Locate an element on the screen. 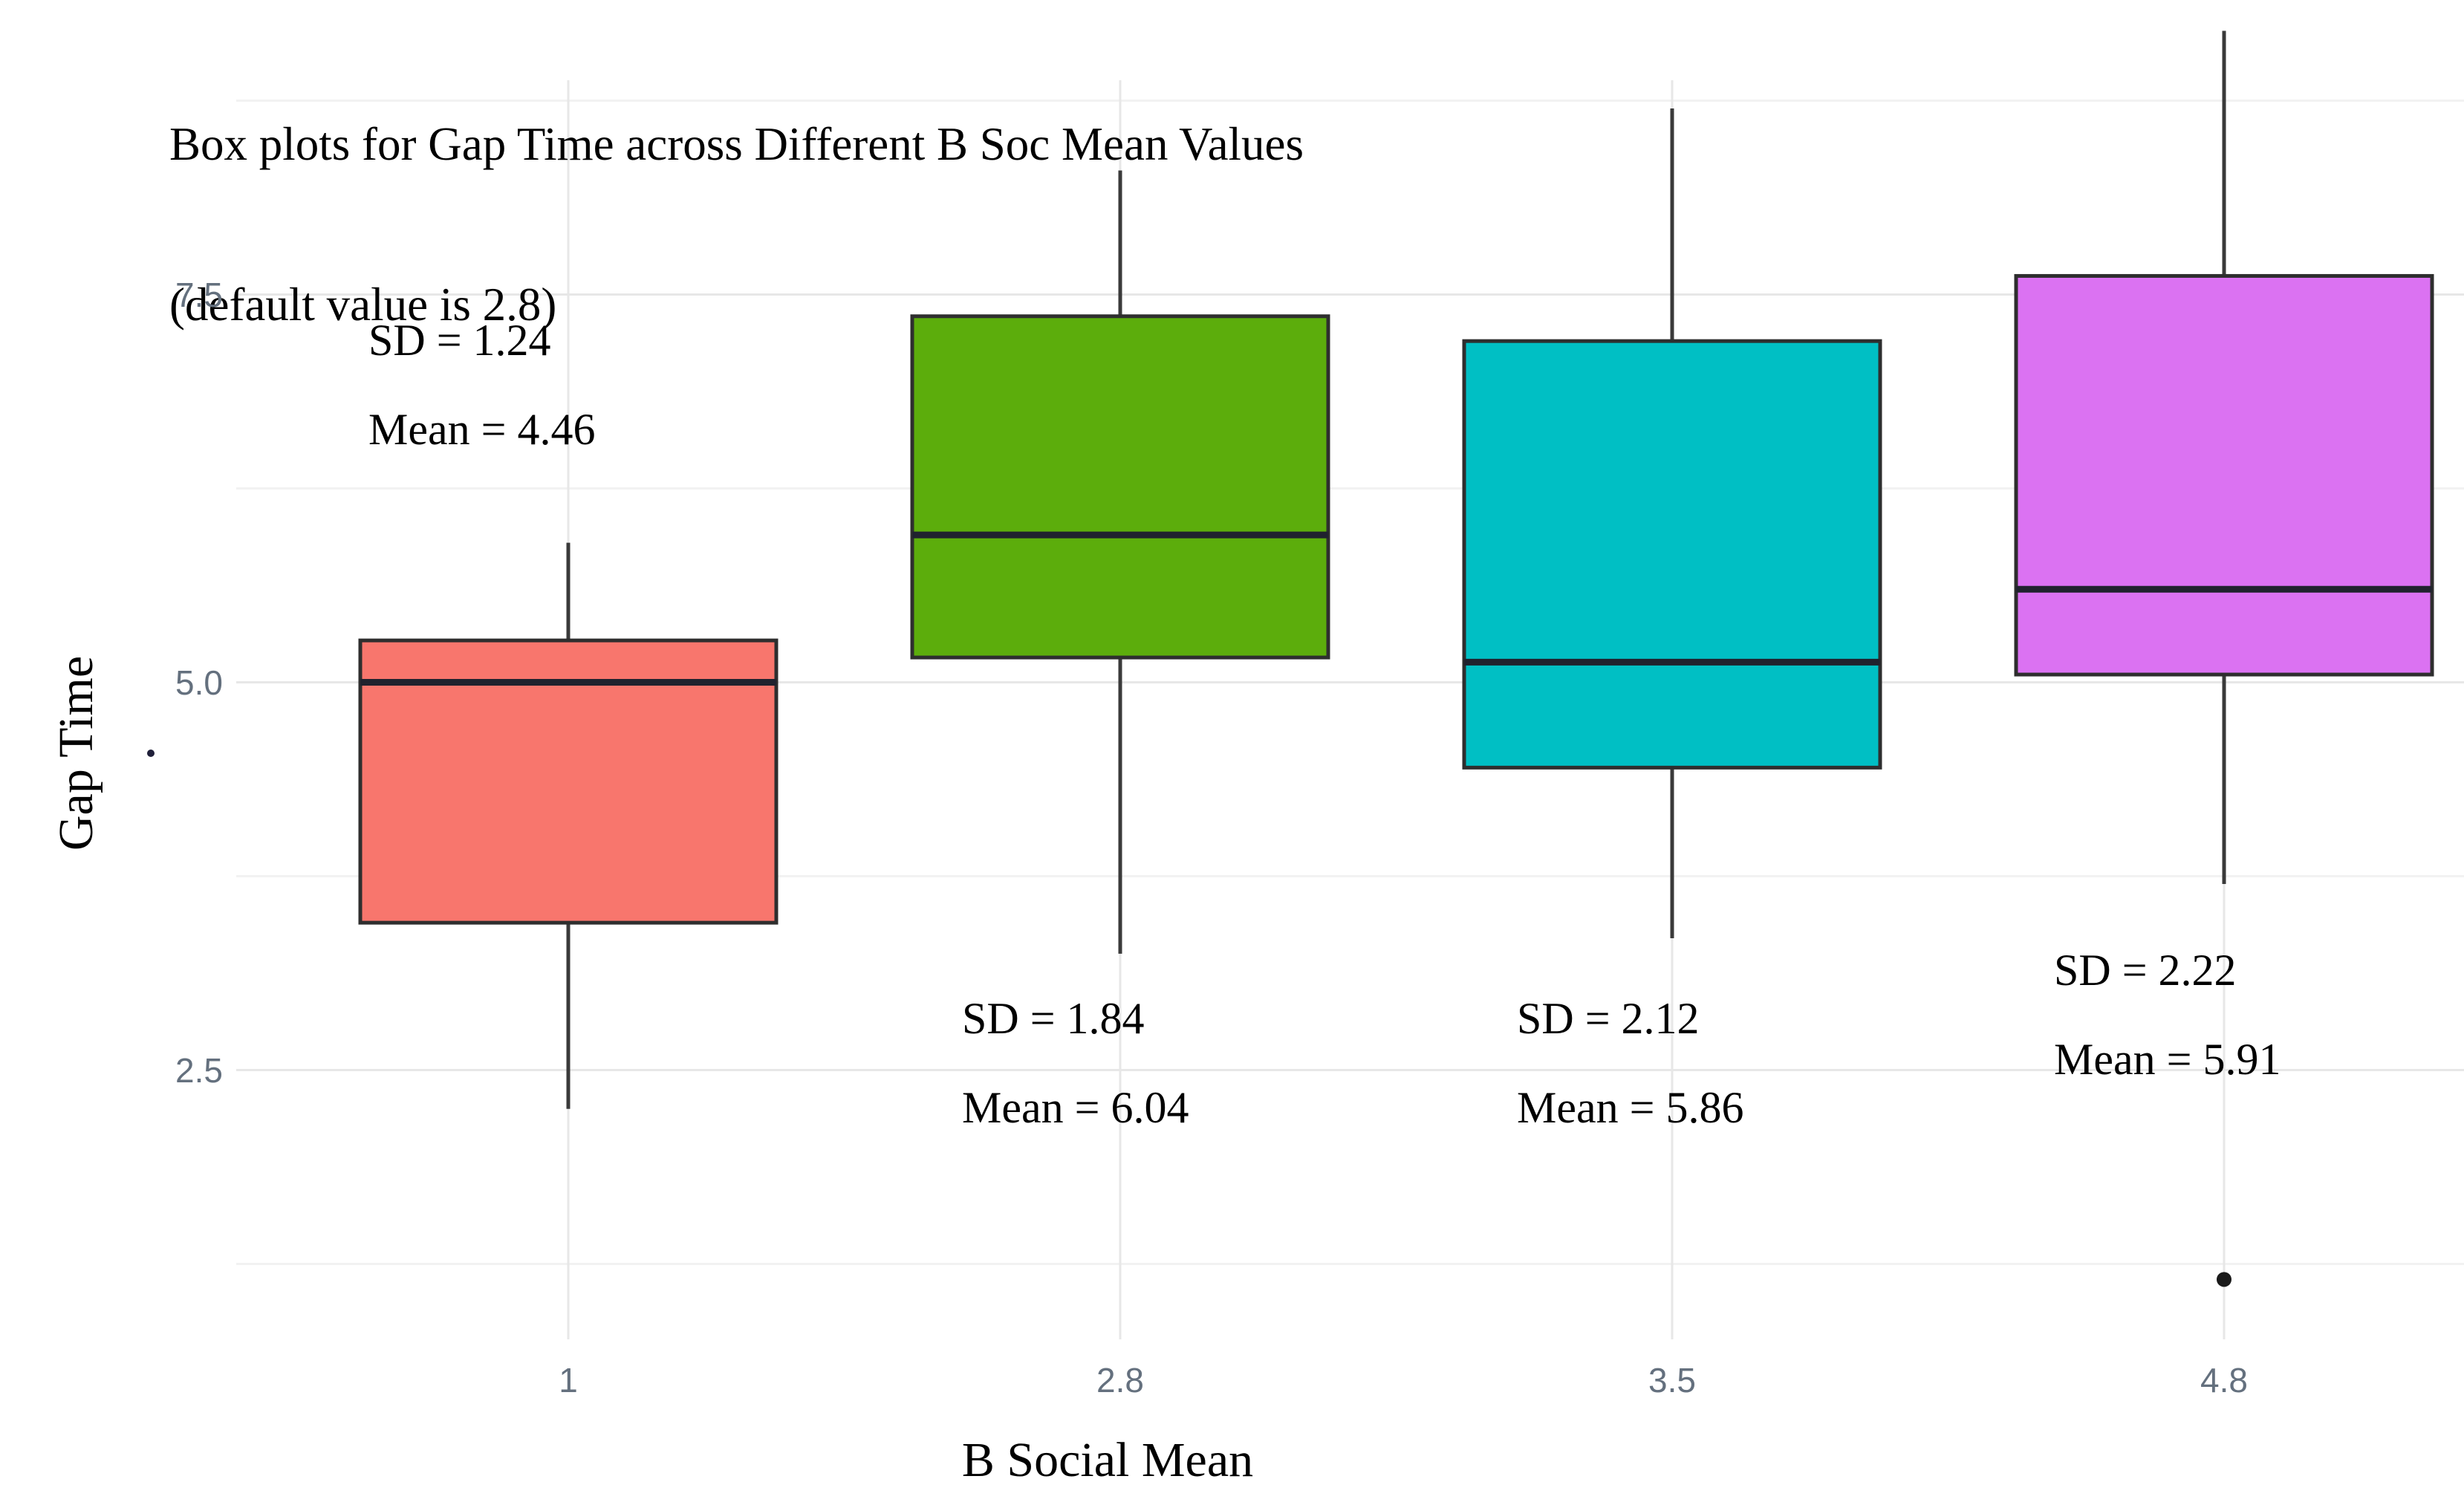  sd-value-label: SD = 2.12 is located at coordinates (1608, 1019).